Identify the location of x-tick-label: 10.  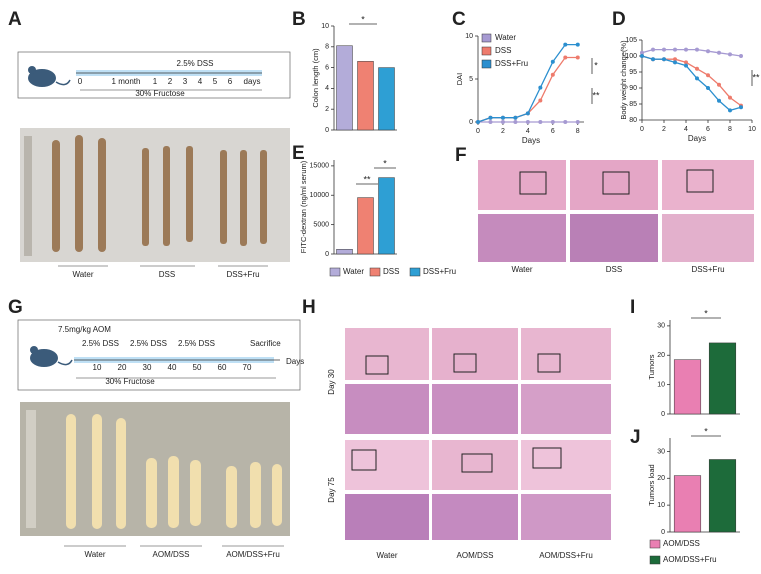
(752, 129).